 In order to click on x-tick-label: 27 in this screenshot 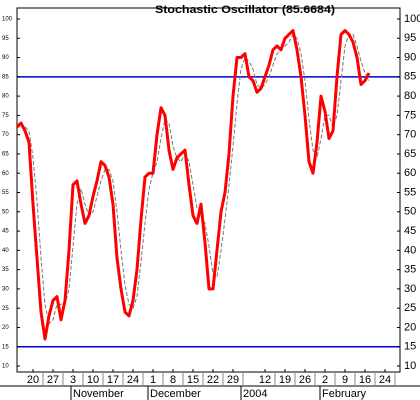, I will do `click(53, 380)`.